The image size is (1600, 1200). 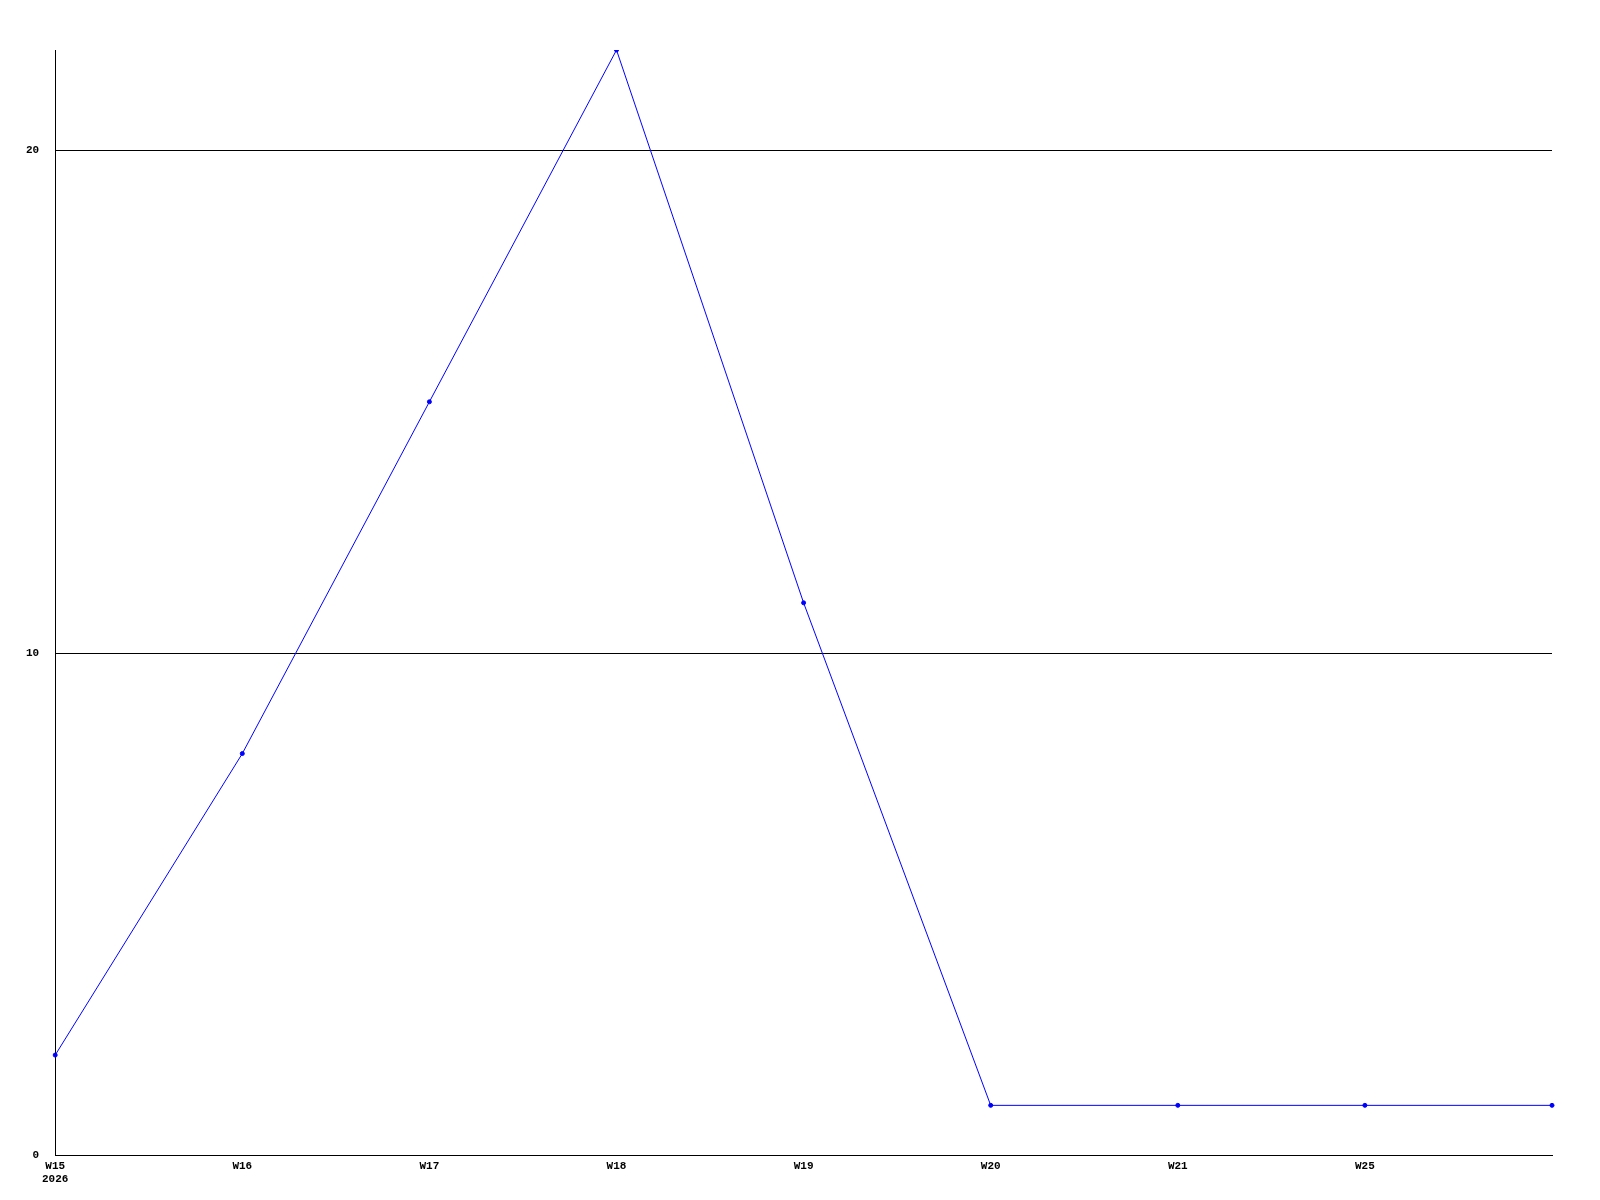 What do you see at coordinates (242, 1165) in the screenshot?
I see `x-tick-label: W16` at bounding box center [242, 1165].